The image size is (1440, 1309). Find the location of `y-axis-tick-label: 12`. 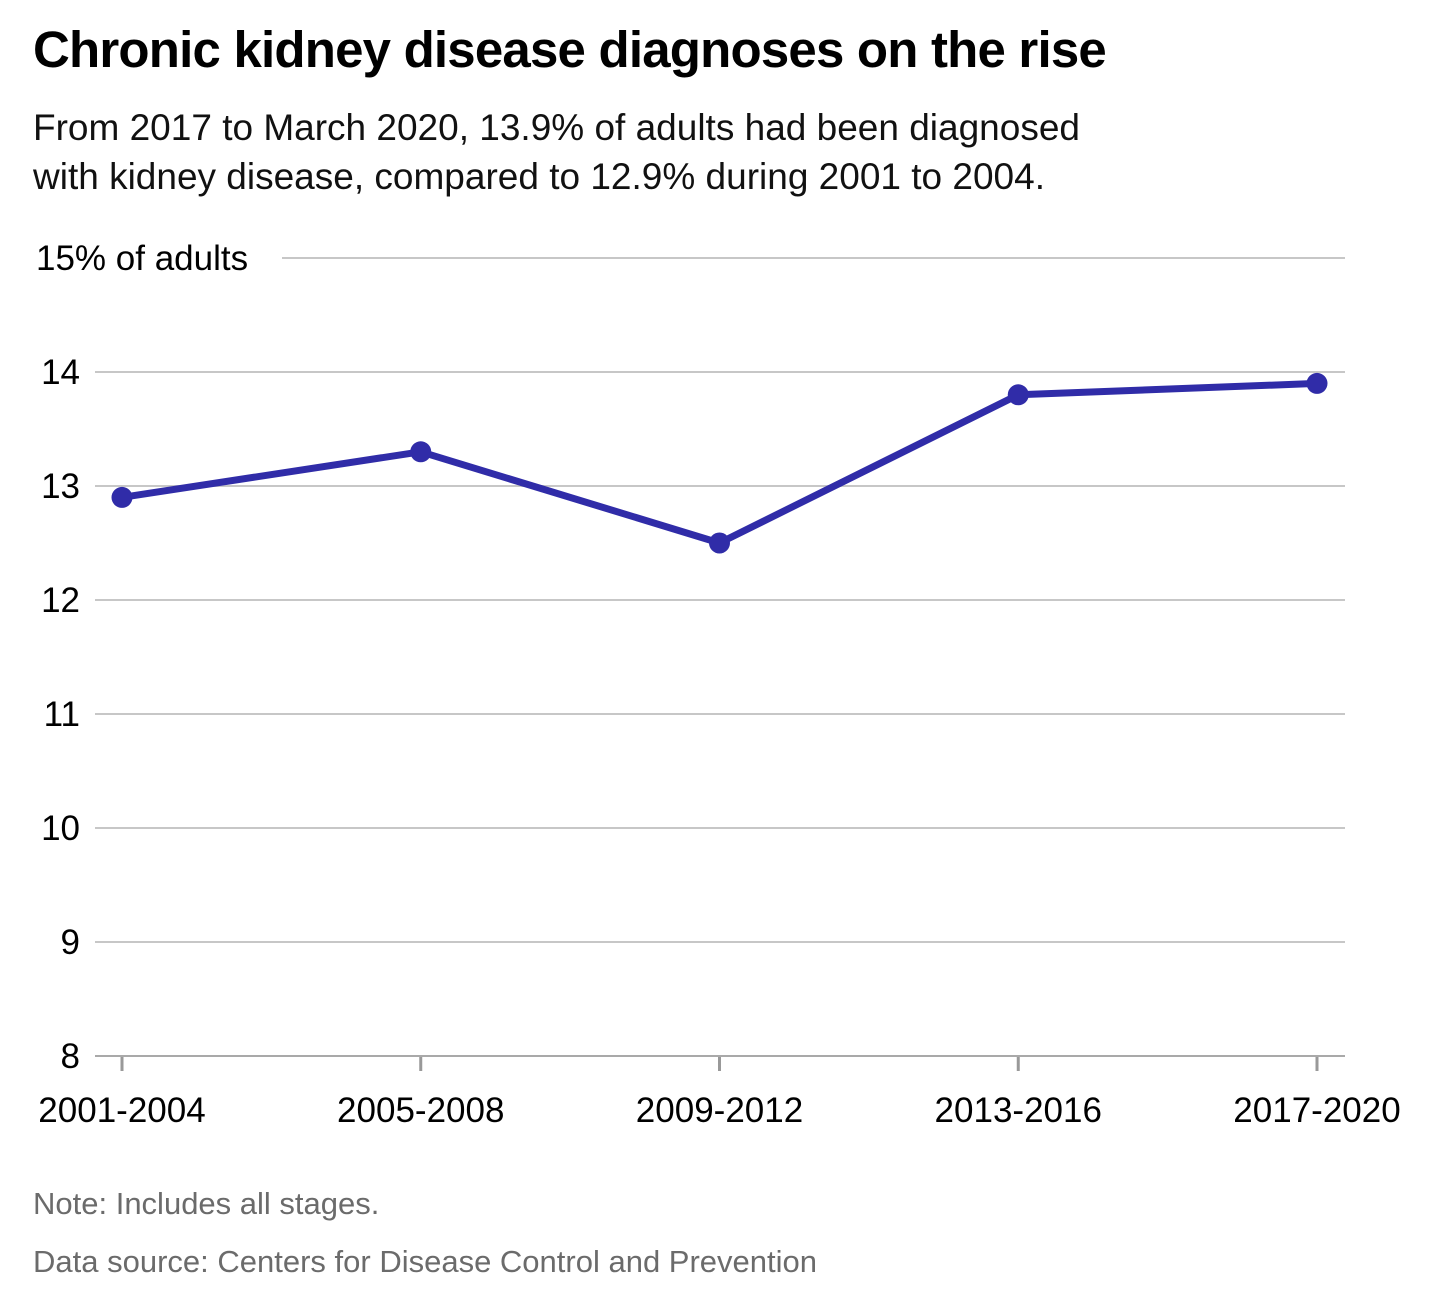

y-axis-tick-label: 12 is located at coordinates (60, 600).